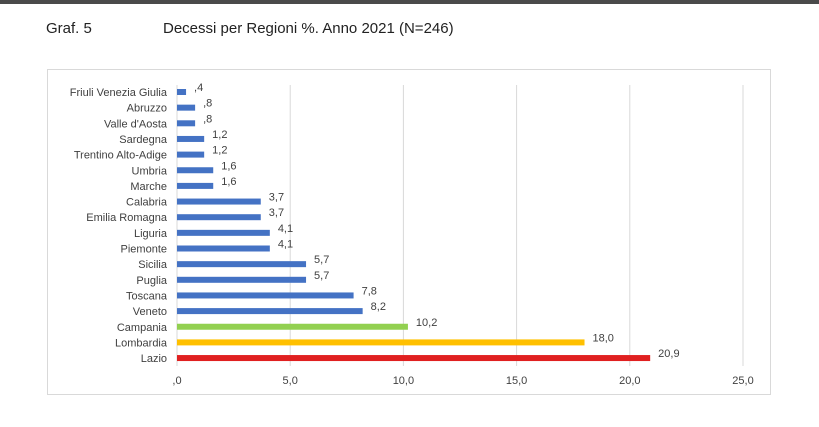 This screenshot has height=427, width=819. I want to click on x-tick-label: 5,0, so click(290, 381).